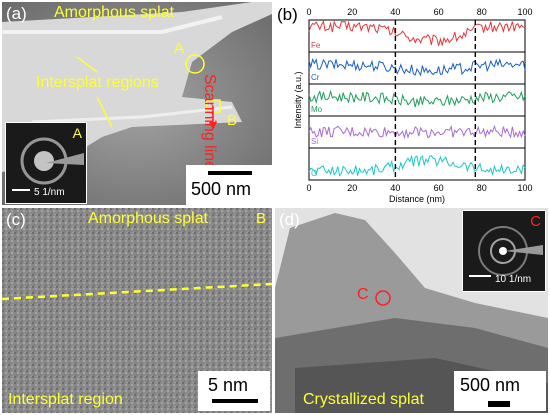 Image resolution: width=550 pixels, height=415 pixels. Describe the element at coordinates (287, 14) in the screenshot. I see `panel-b-label: (b)` at that location.